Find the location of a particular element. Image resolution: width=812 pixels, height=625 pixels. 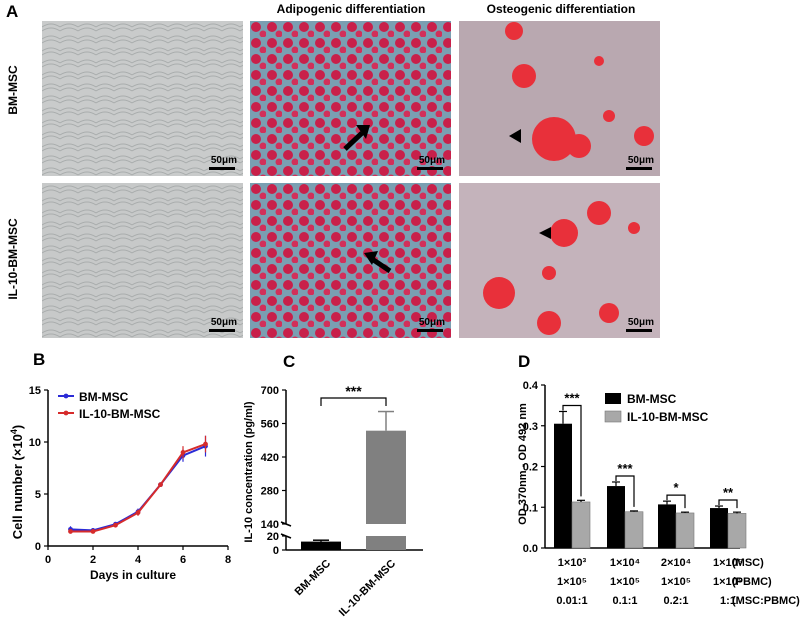

y-tick-label: 20 is located at coordinates (273, 537).